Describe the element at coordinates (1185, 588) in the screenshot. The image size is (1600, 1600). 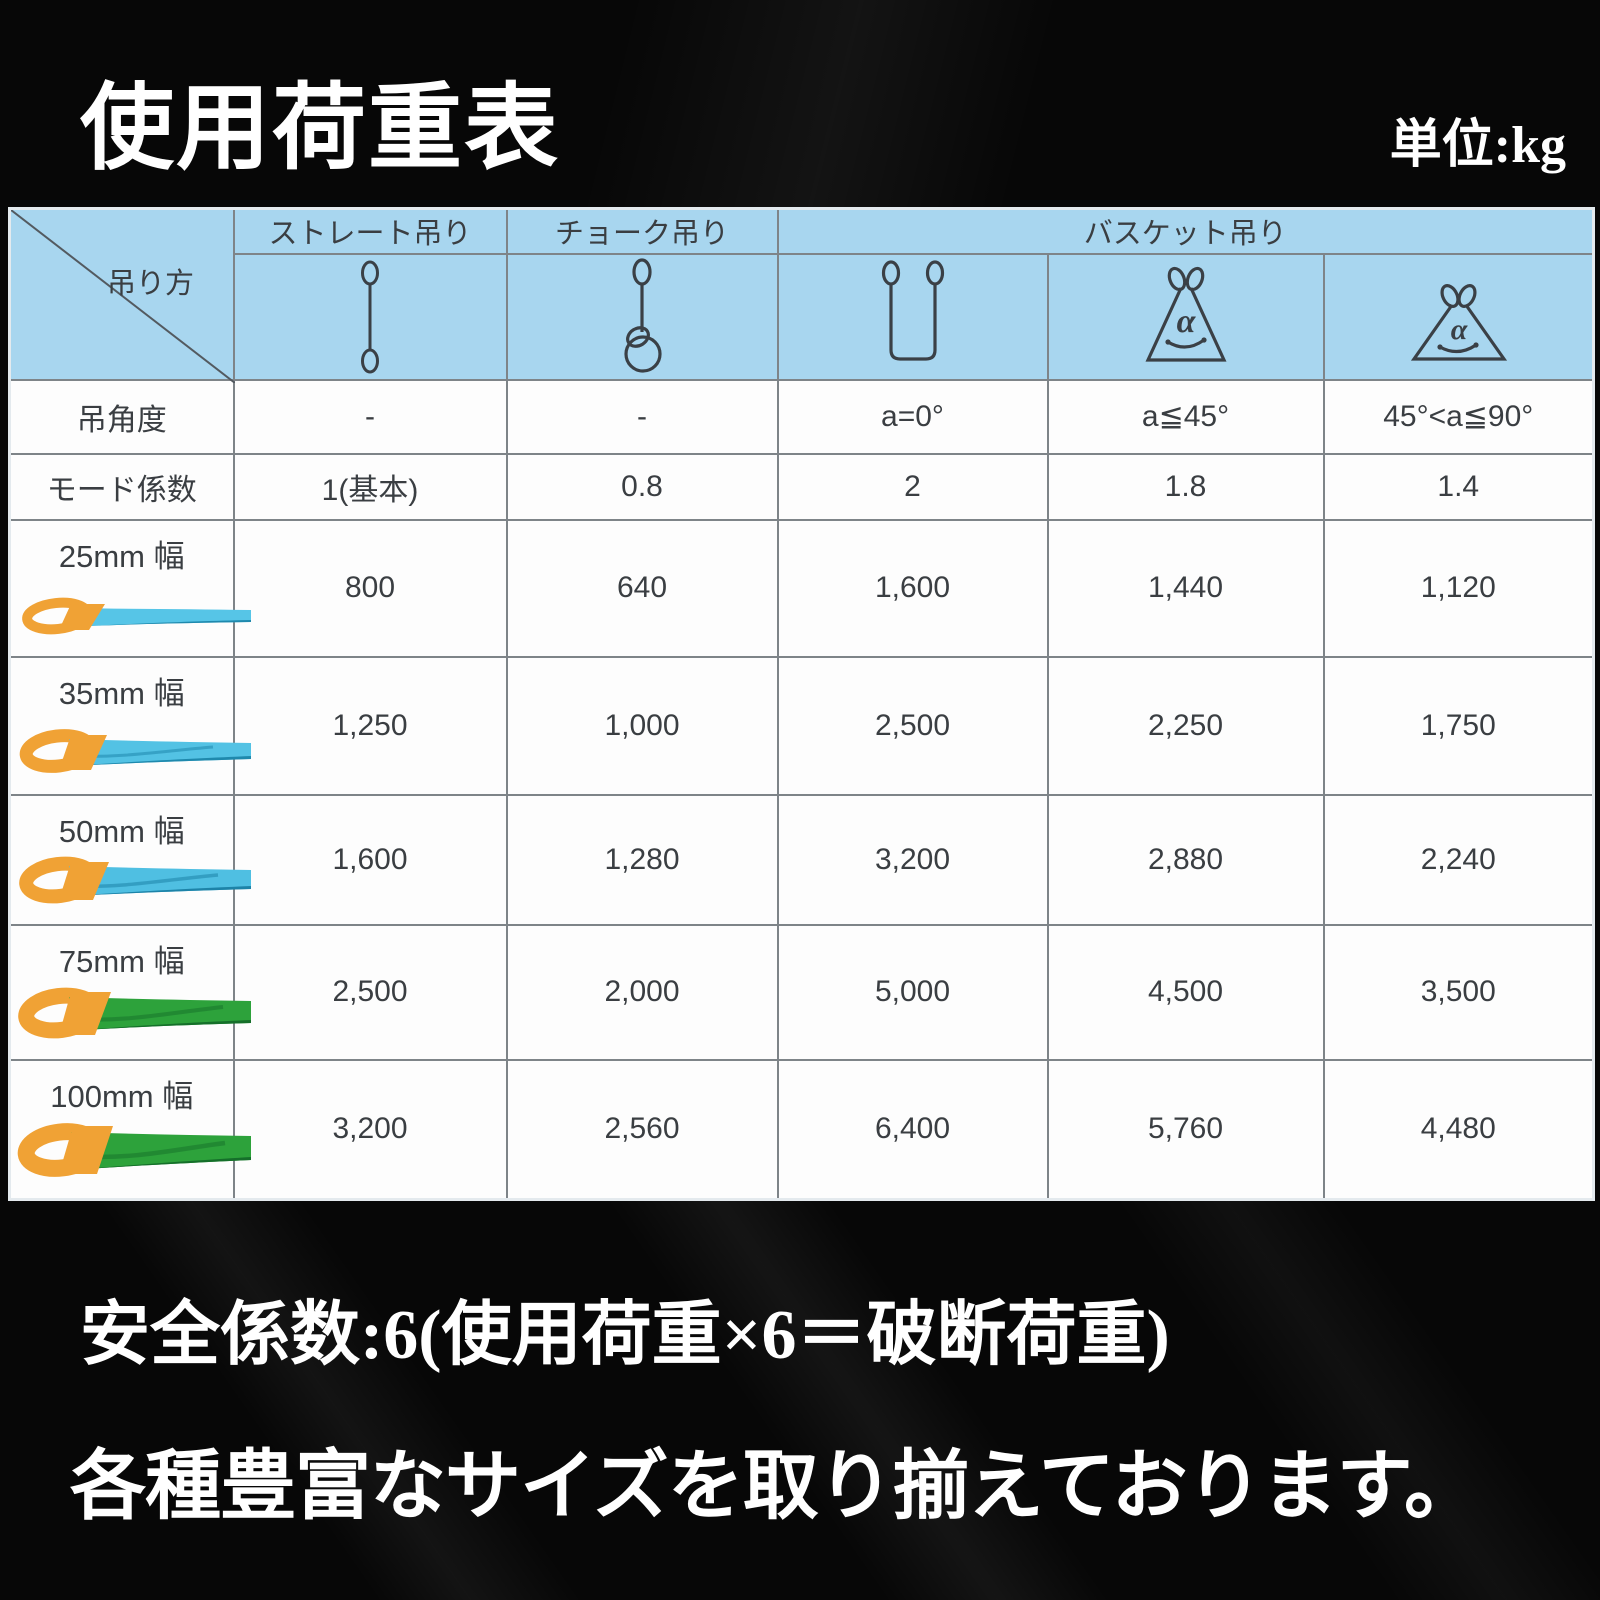
I see `load-value-cell: 1,440` at that location.